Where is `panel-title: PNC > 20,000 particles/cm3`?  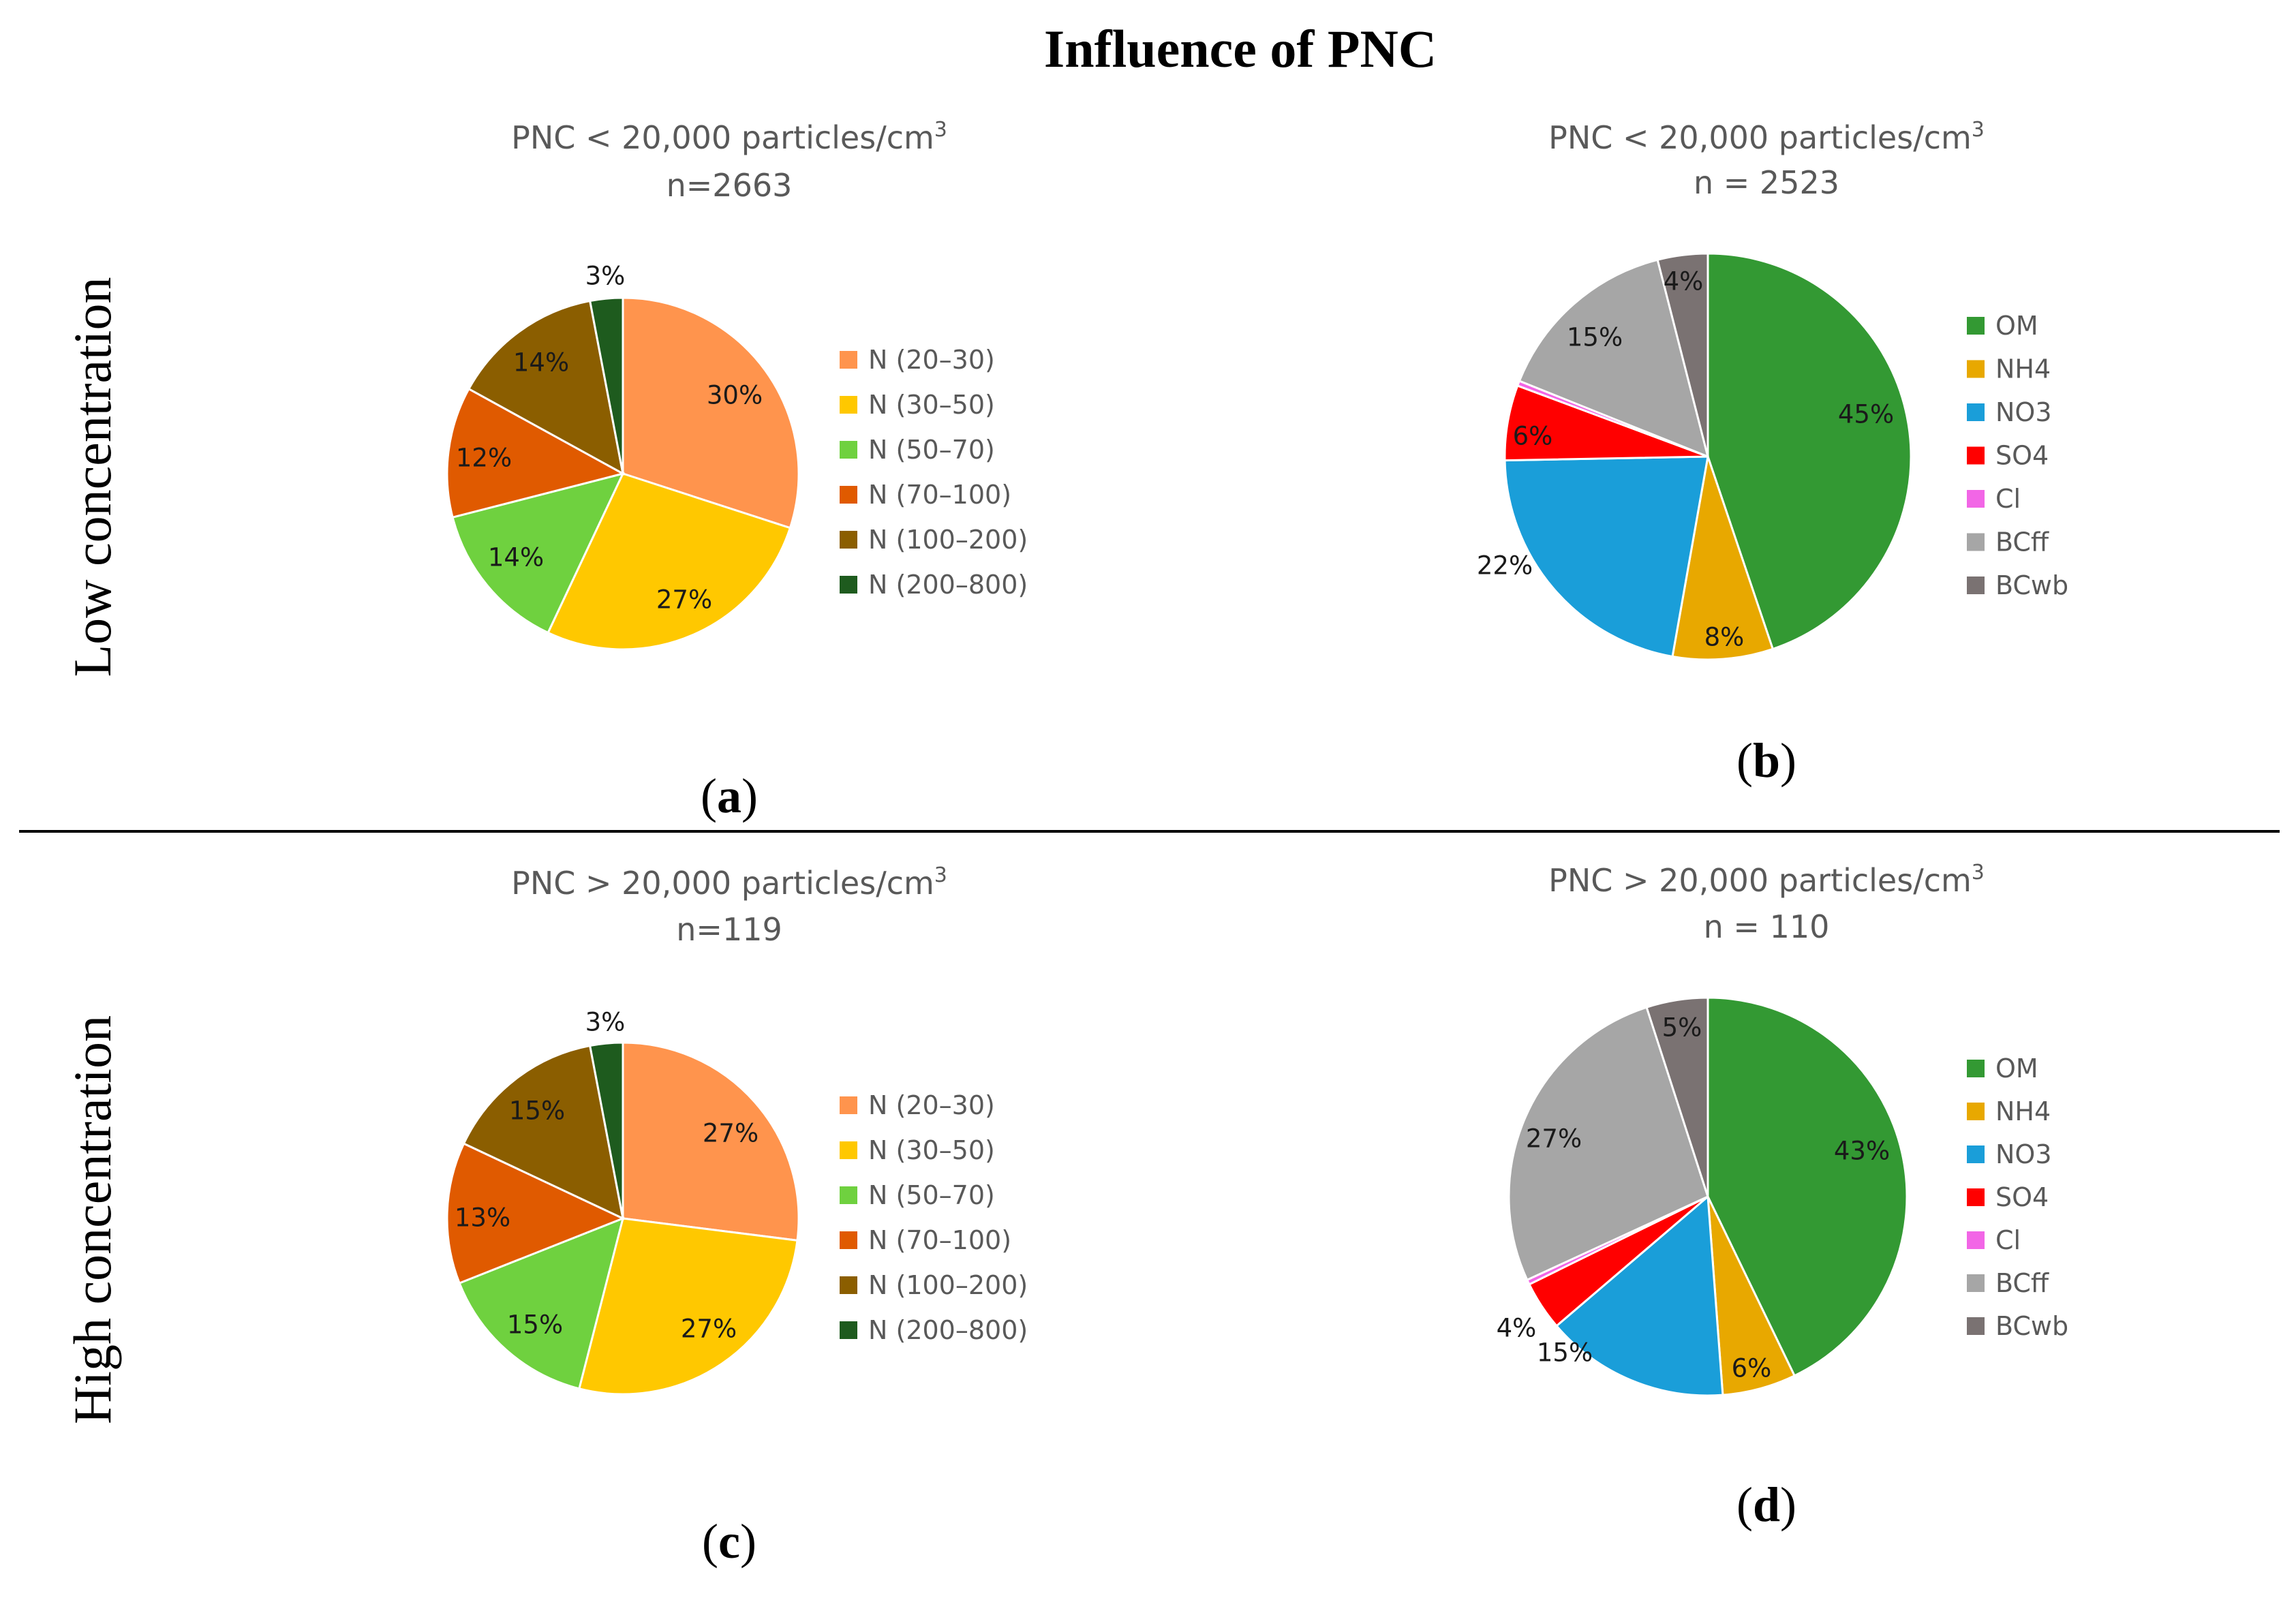
panel-title: PNC > 20,000 particles/cm3 is located at coordinates (1766, 880).